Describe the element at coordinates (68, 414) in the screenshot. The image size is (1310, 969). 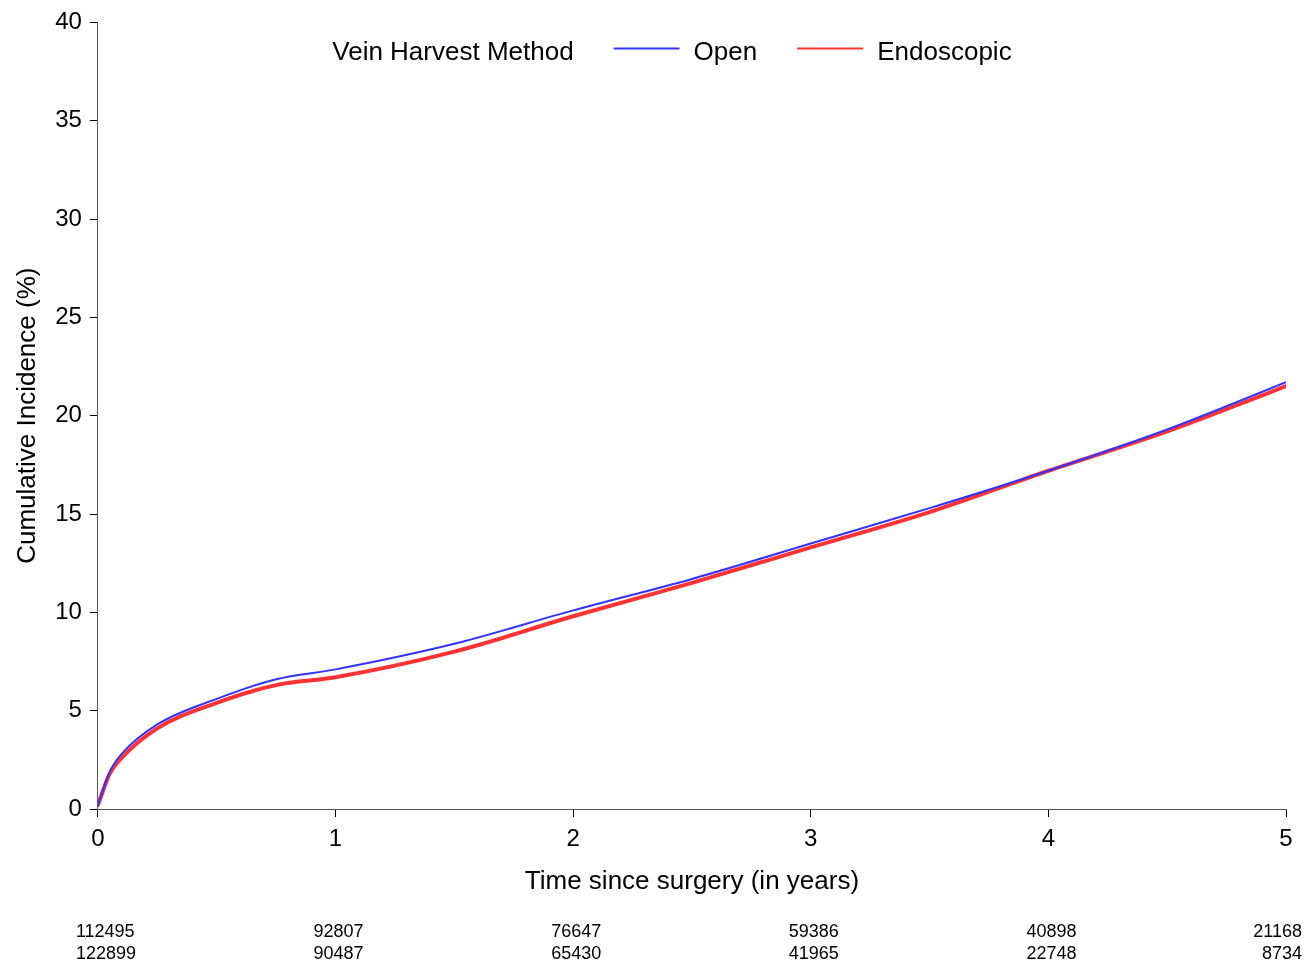
I see `y-tick-label: 20` at that location.